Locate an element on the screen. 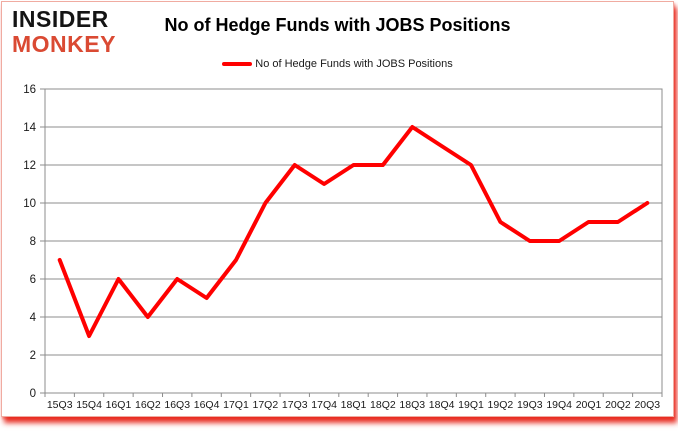 The width and height of the screenshot is (678, 431). x-tick-label: 16Q4 is located at coordinates (207, 405).